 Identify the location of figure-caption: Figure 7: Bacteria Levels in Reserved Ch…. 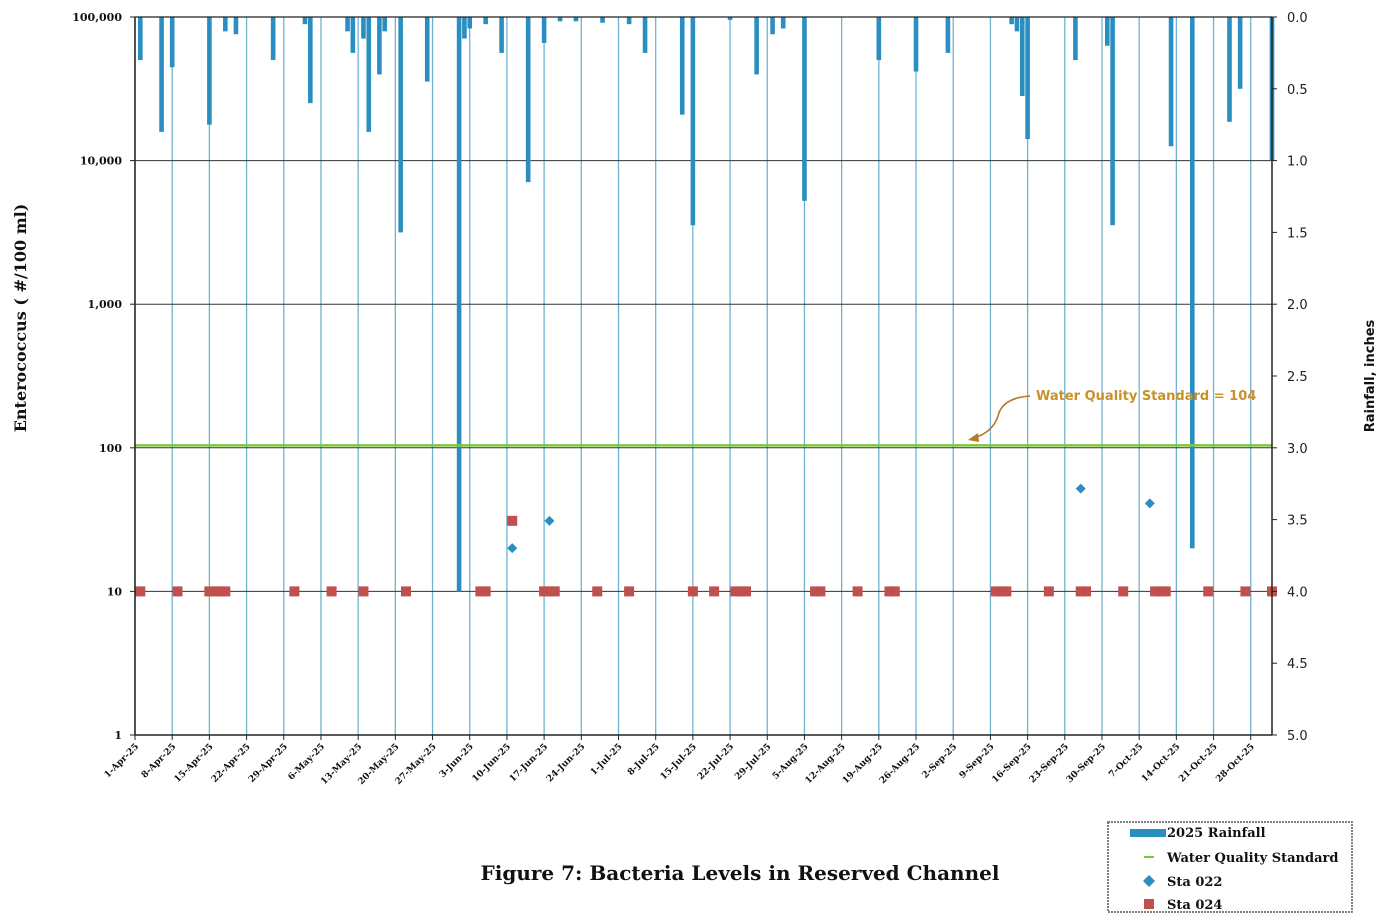
(740, 873).